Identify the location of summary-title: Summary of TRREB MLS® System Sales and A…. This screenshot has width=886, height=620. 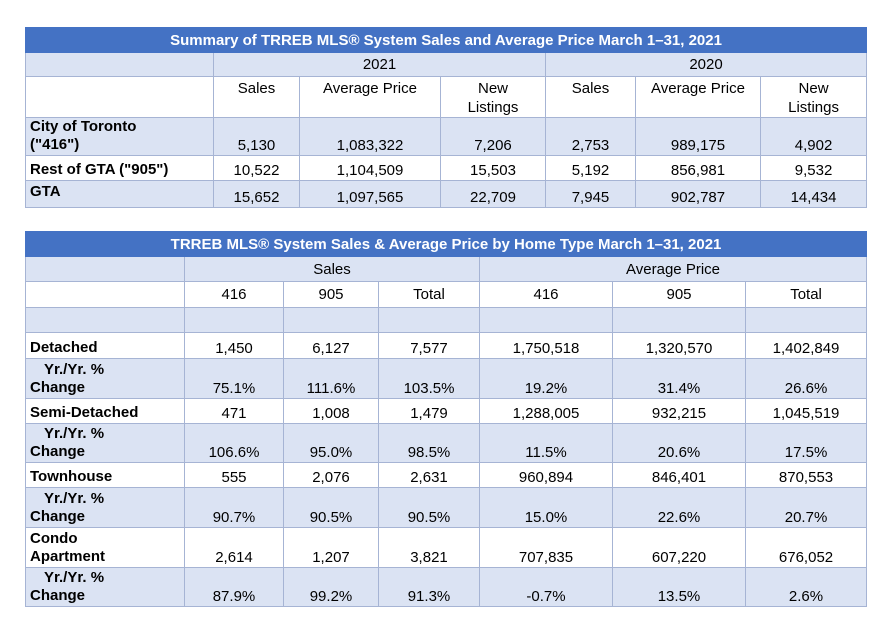
(446, 40).